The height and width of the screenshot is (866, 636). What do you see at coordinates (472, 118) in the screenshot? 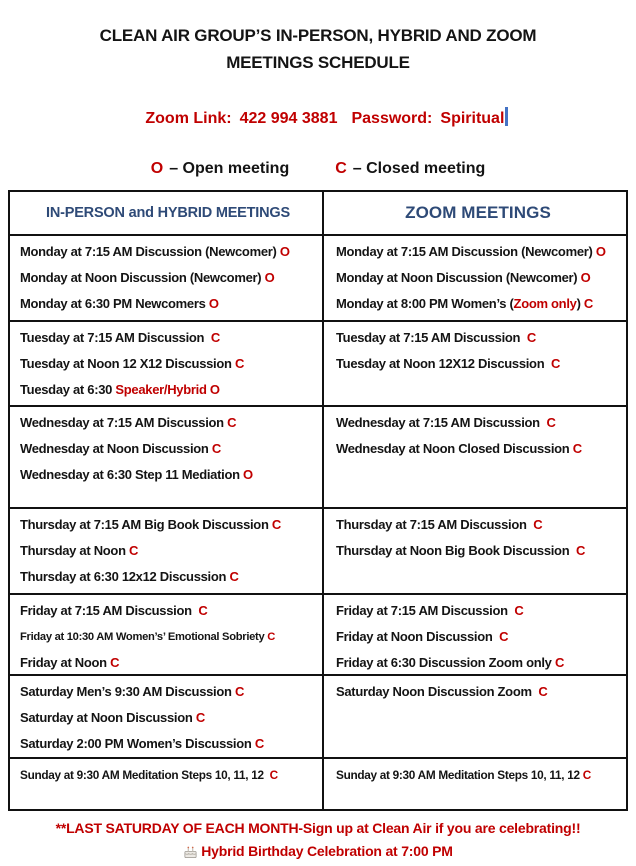
I see `password-value: Spiritual` at bounding box center [472, 118].